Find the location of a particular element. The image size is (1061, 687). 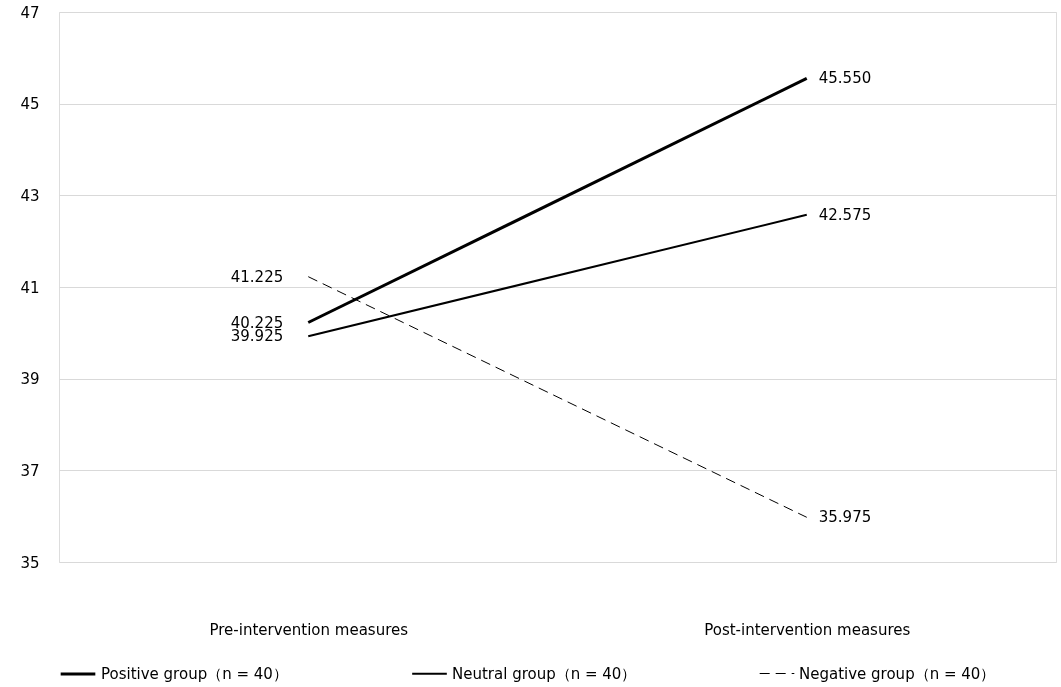

text: 35.975 is located at coordinates (845, 517).